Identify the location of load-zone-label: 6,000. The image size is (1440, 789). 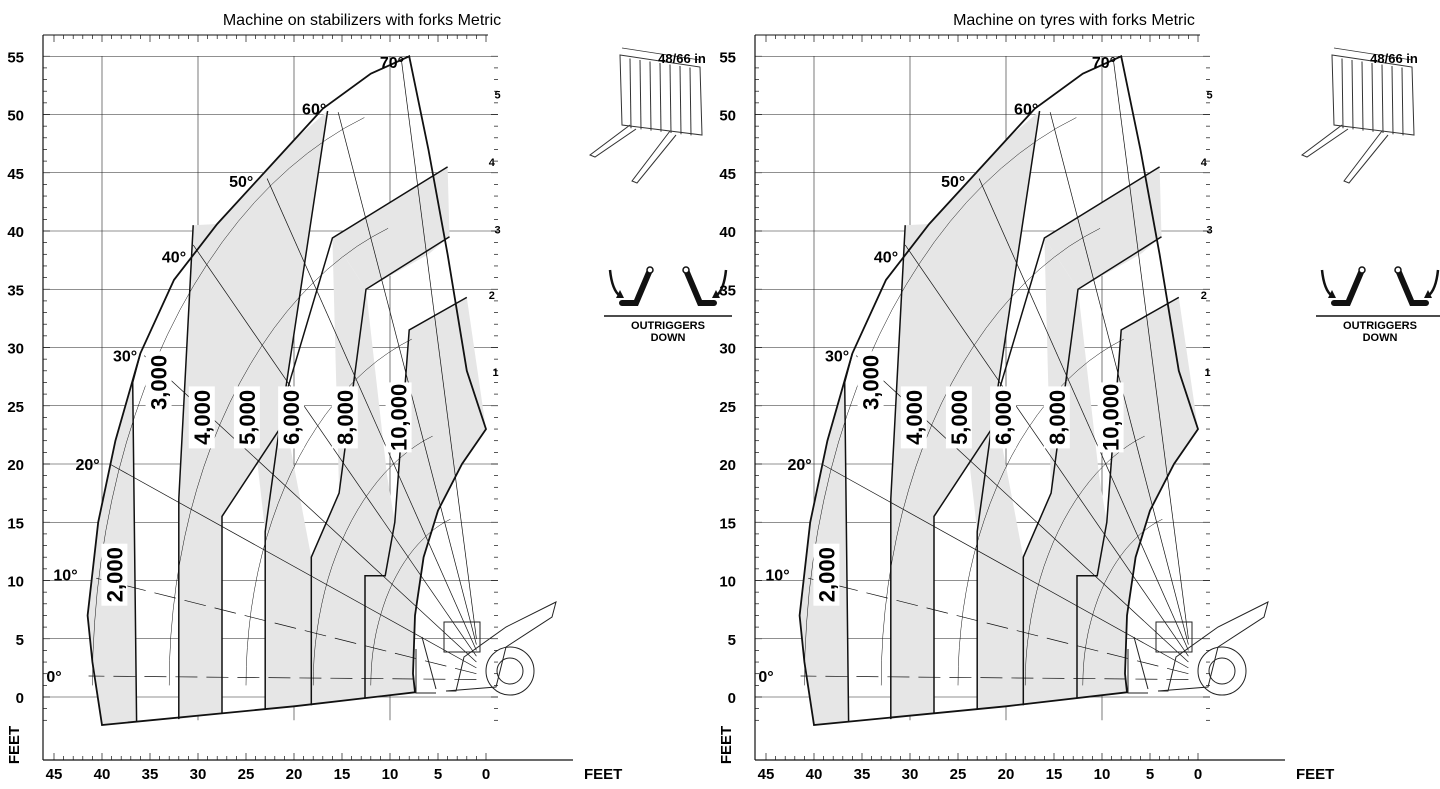
(1003, 417).